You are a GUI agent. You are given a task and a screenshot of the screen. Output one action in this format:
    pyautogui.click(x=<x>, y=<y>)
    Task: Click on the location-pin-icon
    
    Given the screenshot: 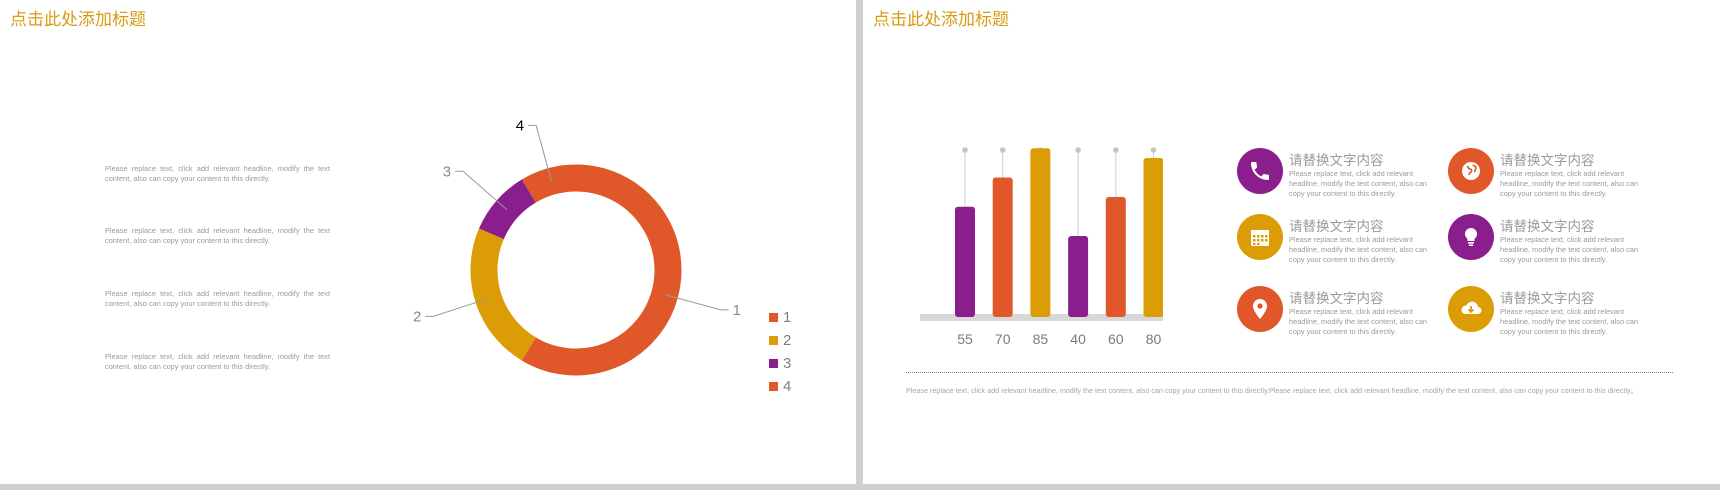 What is the action you would take?
    pyautogui.click(x=1260, y=309)
    